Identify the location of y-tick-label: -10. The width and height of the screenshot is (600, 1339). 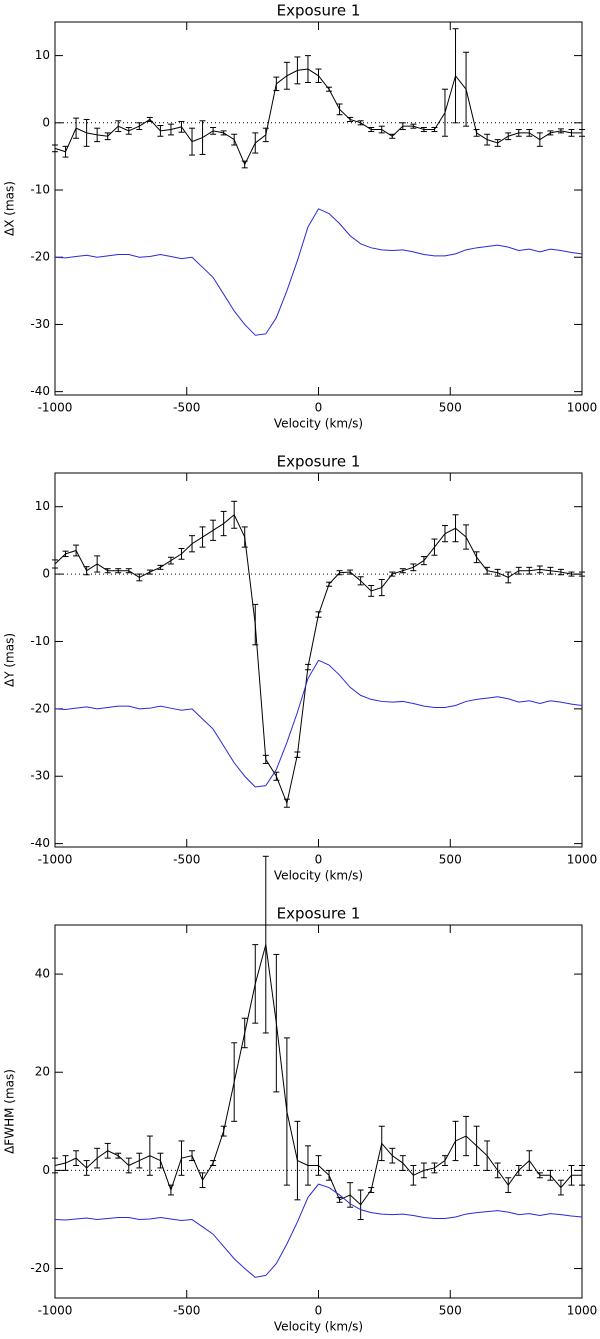
(40, 190).